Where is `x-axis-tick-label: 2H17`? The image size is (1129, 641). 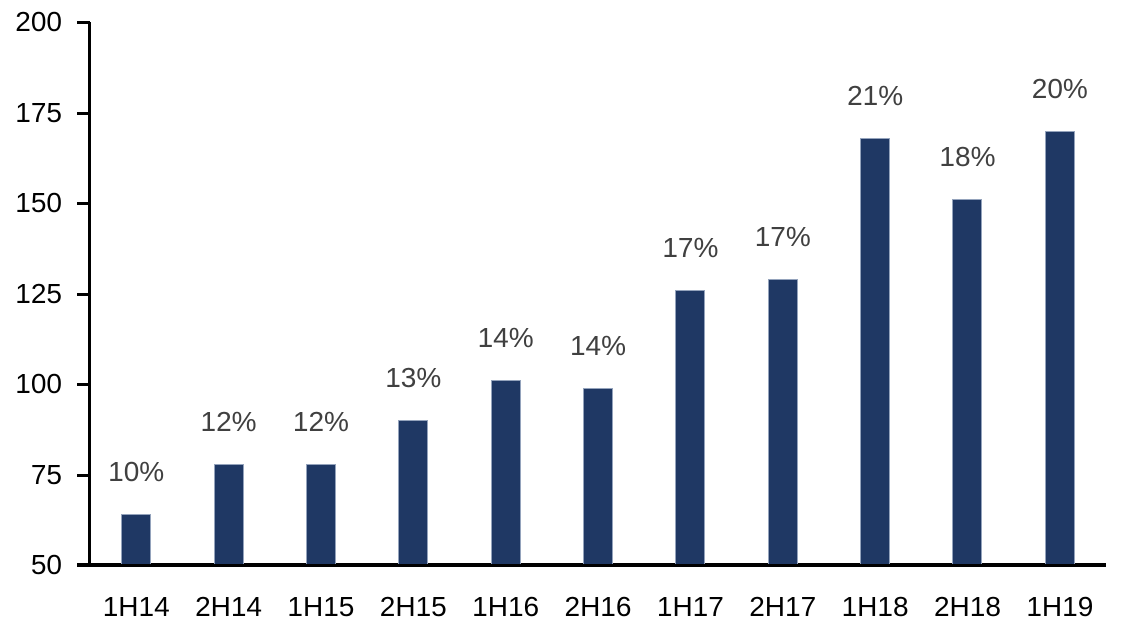 x-axis-tick-label: 2H17 is located at coordinates (783, 606).